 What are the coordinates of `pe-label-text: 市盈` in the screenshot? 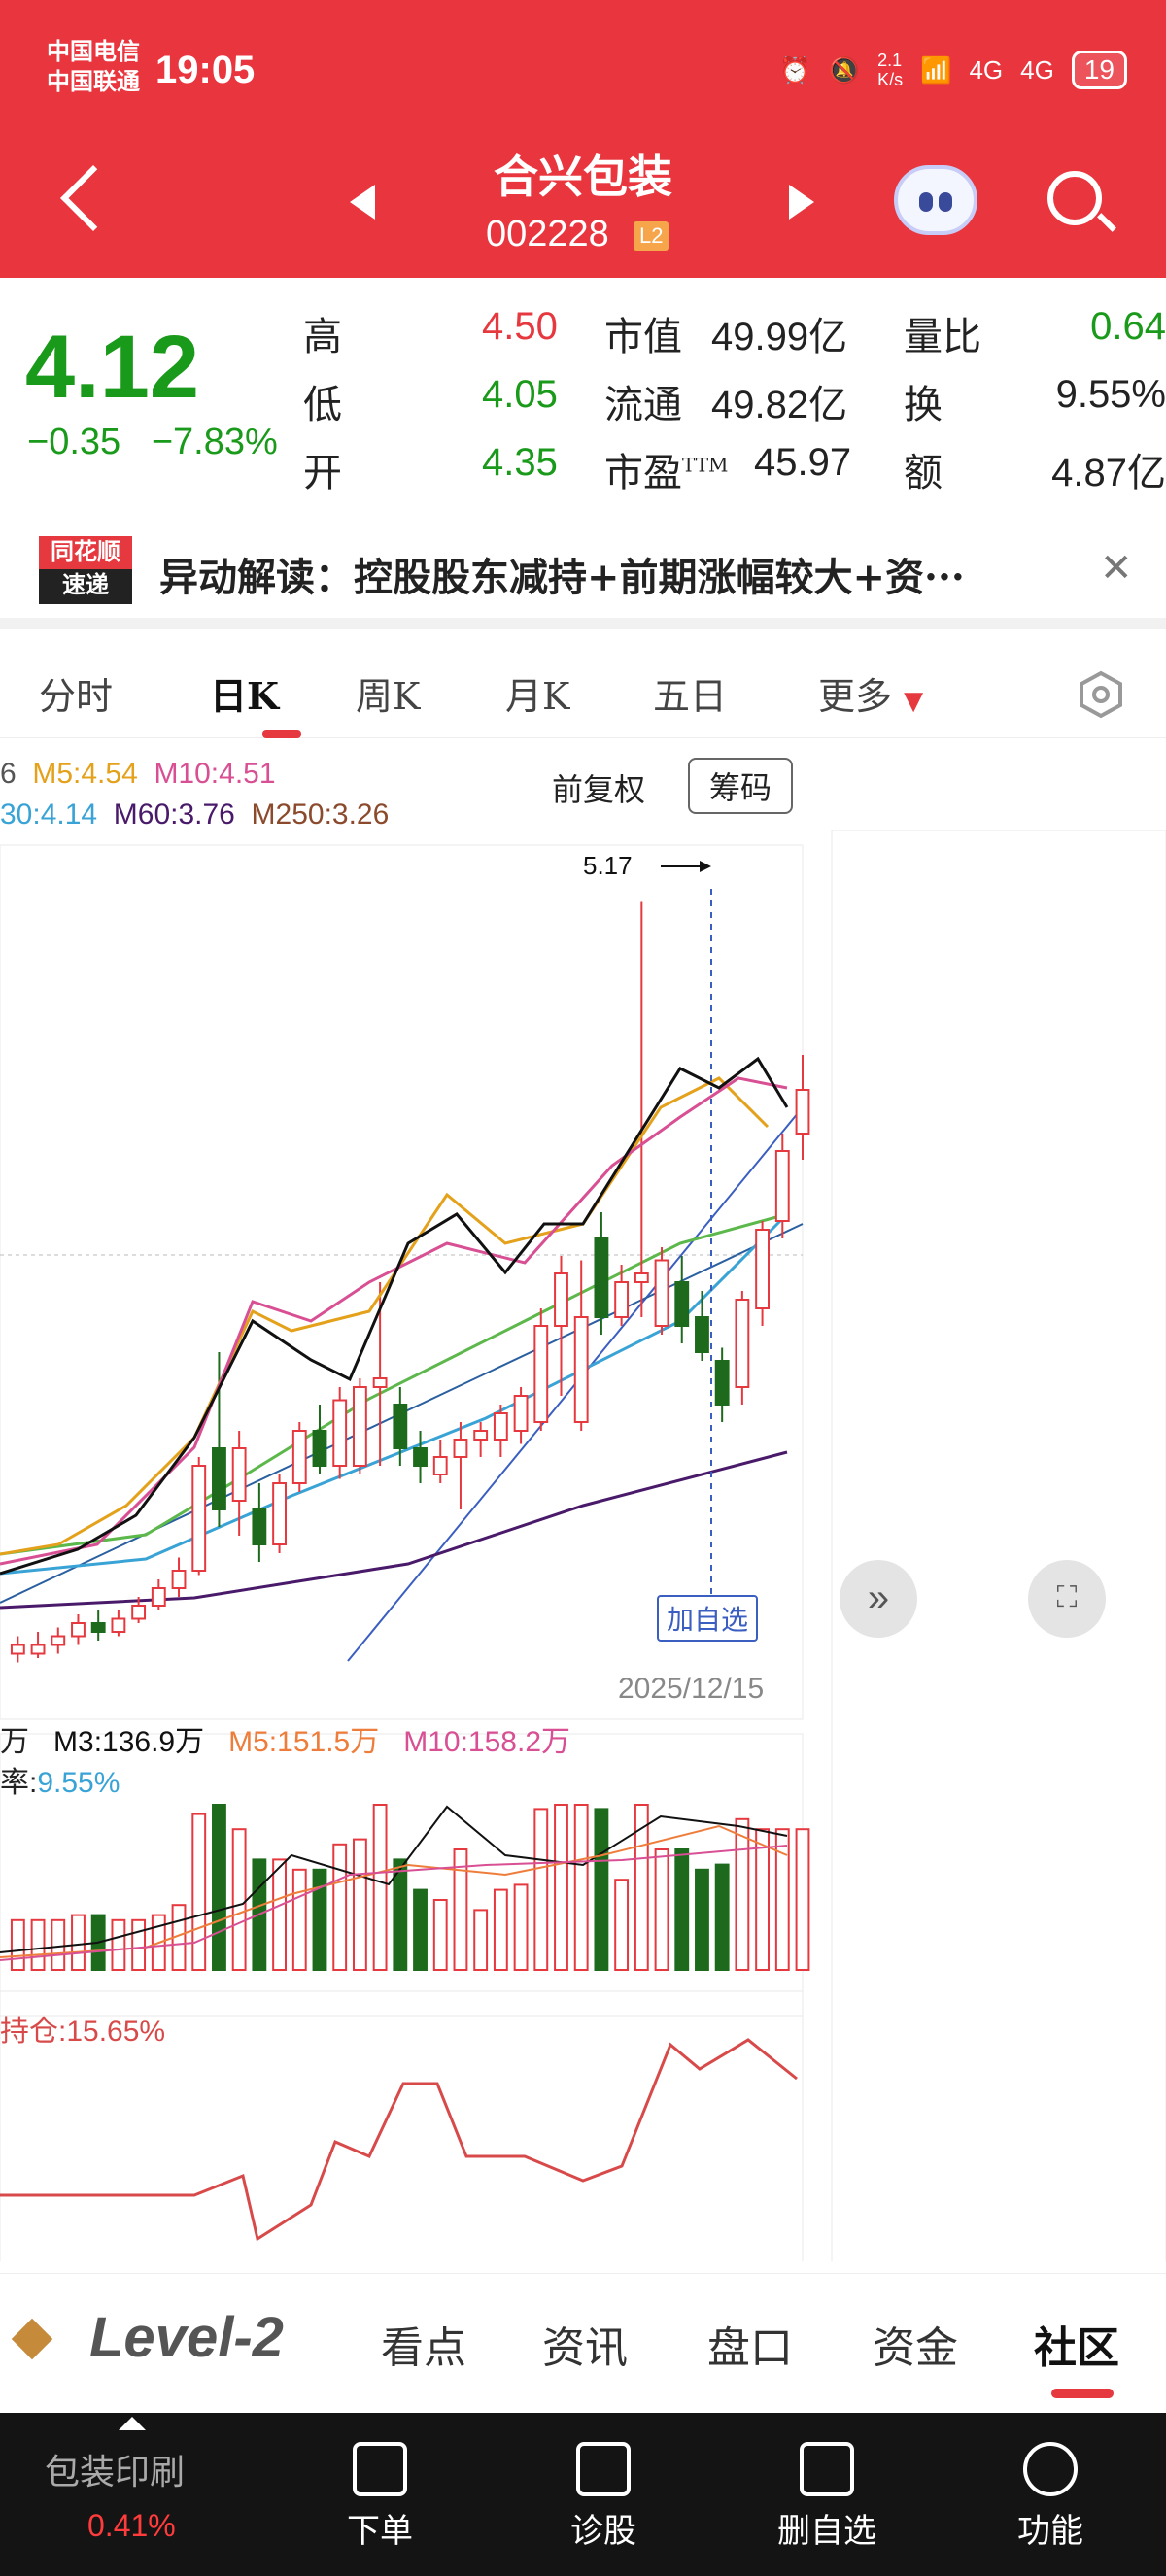 It's located at (643, 473).